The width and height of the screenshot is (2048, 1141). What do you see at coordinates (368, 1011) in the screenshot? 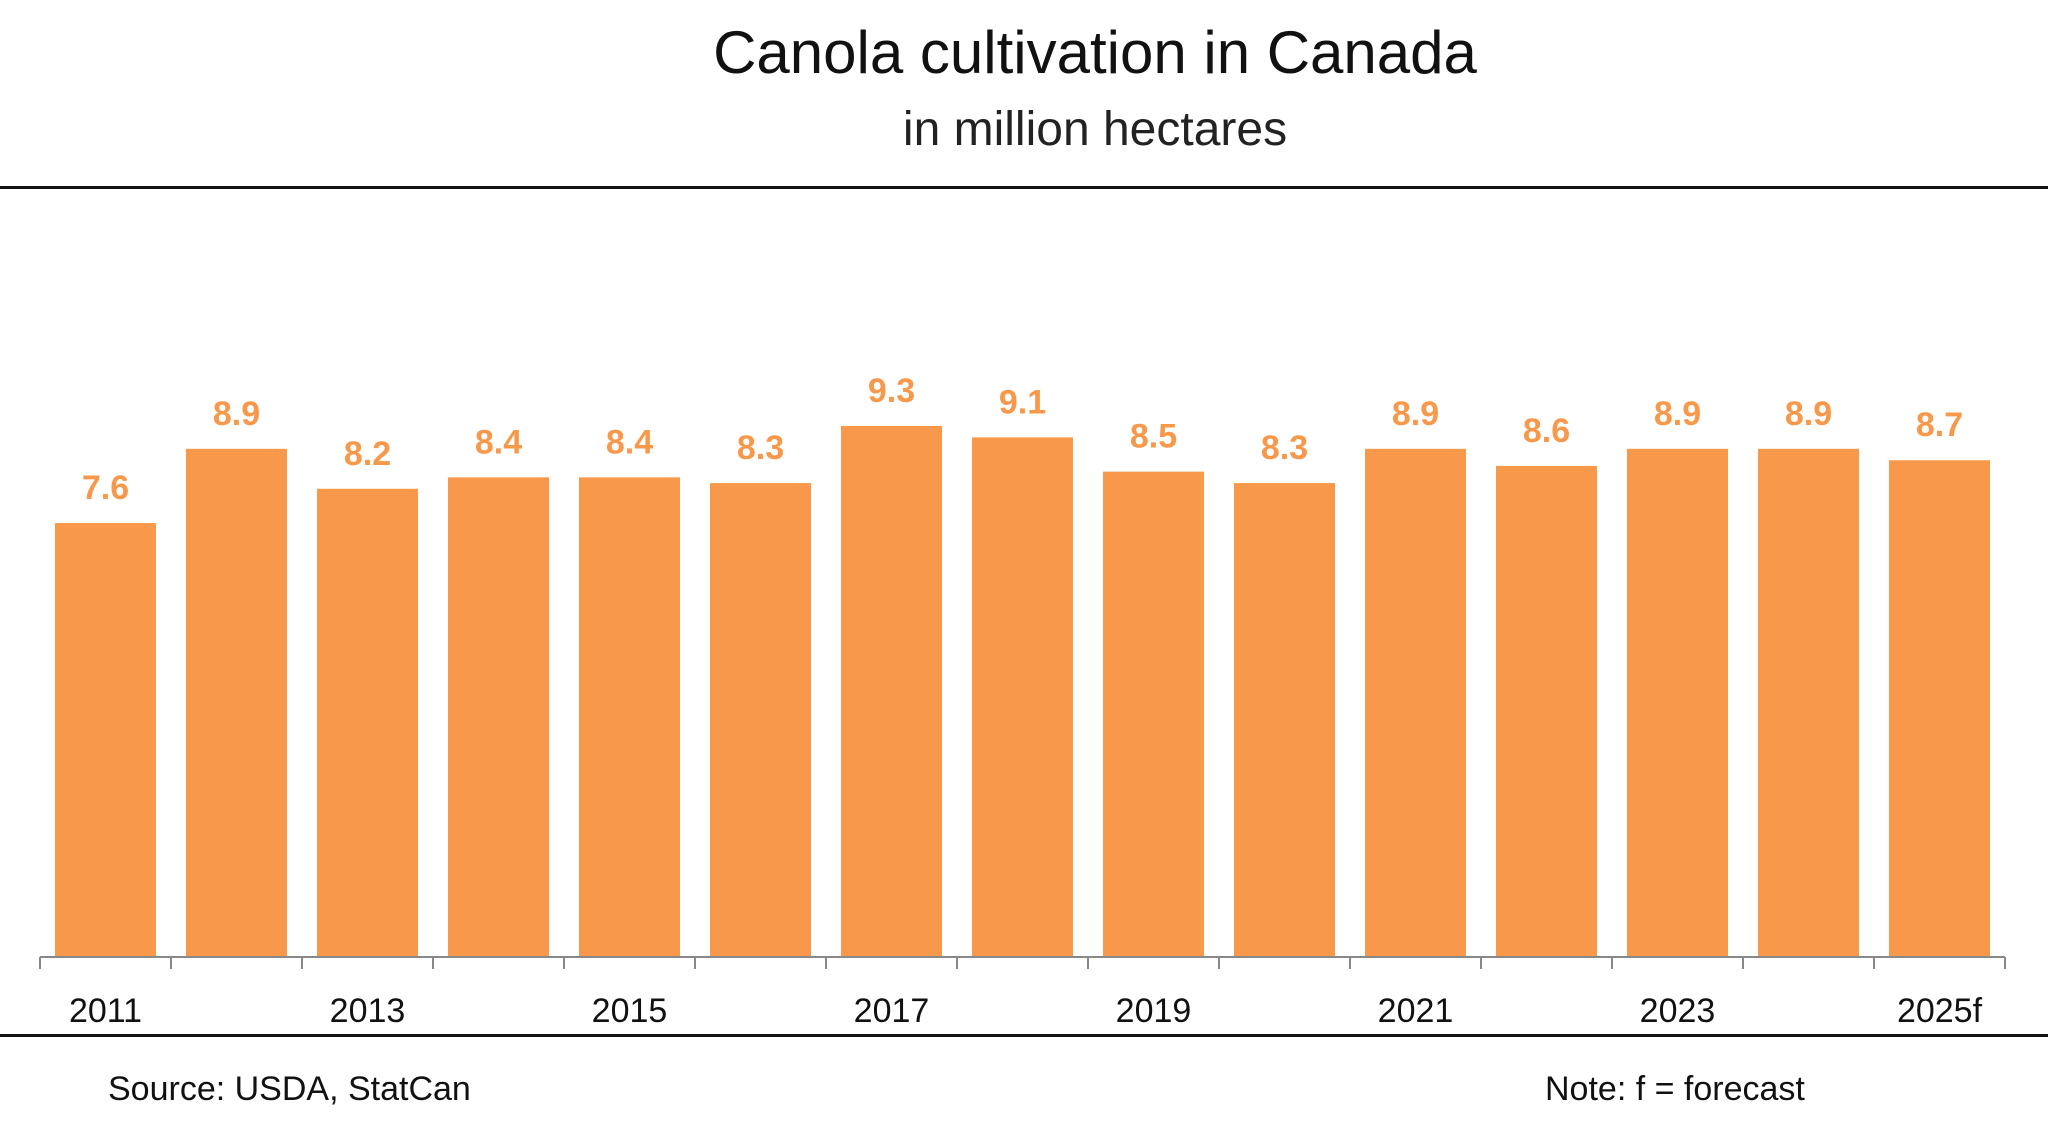
I see `x-tick-label-2013: 2013` at bounding box center [368, 1011].